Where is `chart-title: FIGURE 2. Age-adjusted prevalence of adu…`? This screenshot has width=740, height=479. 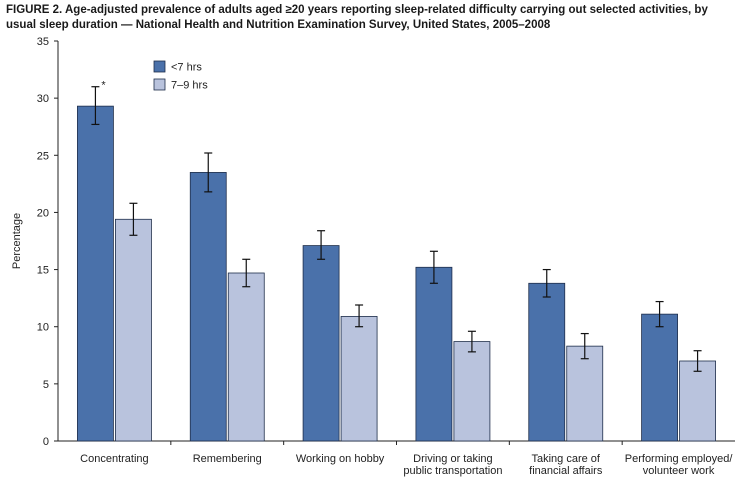 chart-title: FIGURE 2. Age-adjusted prevalence of adu… is located at coordinates (357, 17).